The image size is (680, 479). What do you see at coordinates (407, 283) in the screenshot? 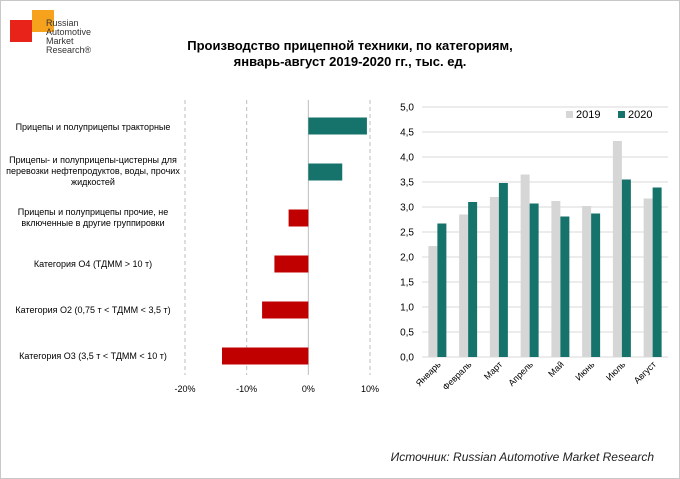
I see `vbar-tick-label: 1,5` at bounding box center [407, 283].